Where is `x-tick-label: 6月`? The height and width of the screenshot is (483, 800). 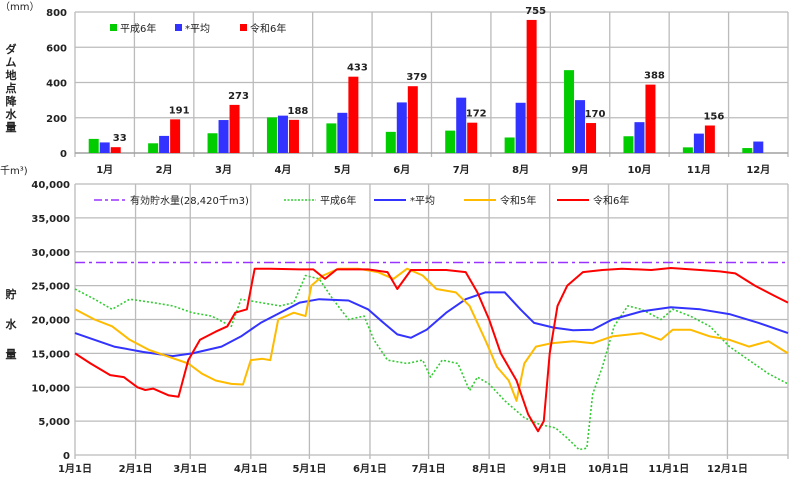
x-tick-label: 6月 is located at coordinates (401, 170).